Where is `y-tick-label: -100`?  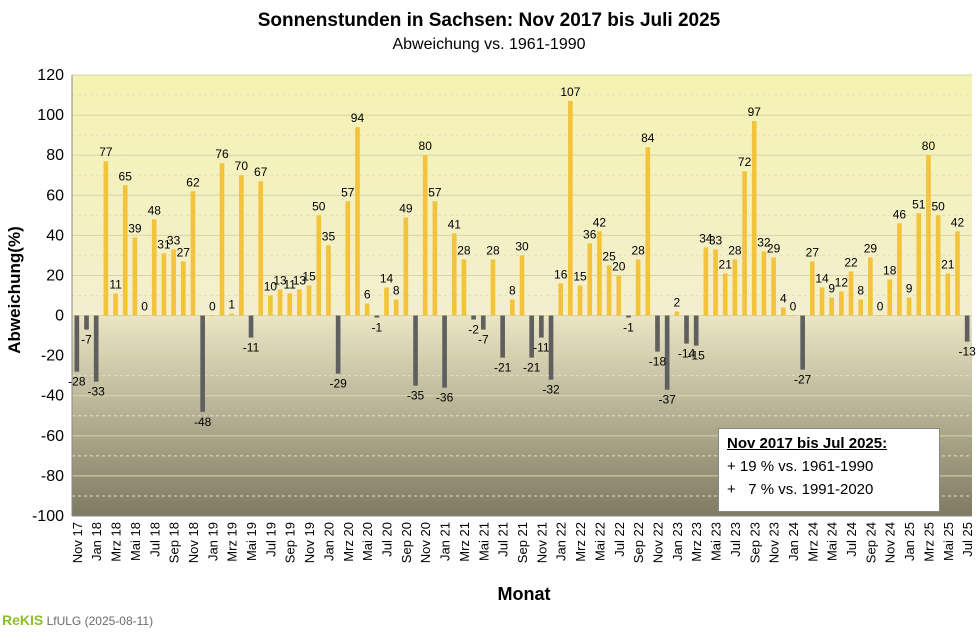
y-tick-label: -100 is located at coordinates (48, 516).